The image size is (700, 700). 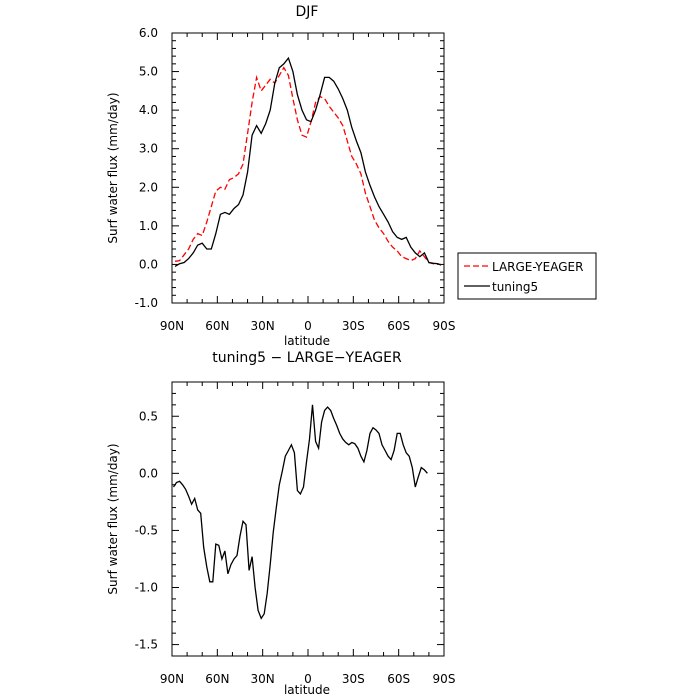 I want to click on series-line-large-yeager, so click(x=307, y=166).